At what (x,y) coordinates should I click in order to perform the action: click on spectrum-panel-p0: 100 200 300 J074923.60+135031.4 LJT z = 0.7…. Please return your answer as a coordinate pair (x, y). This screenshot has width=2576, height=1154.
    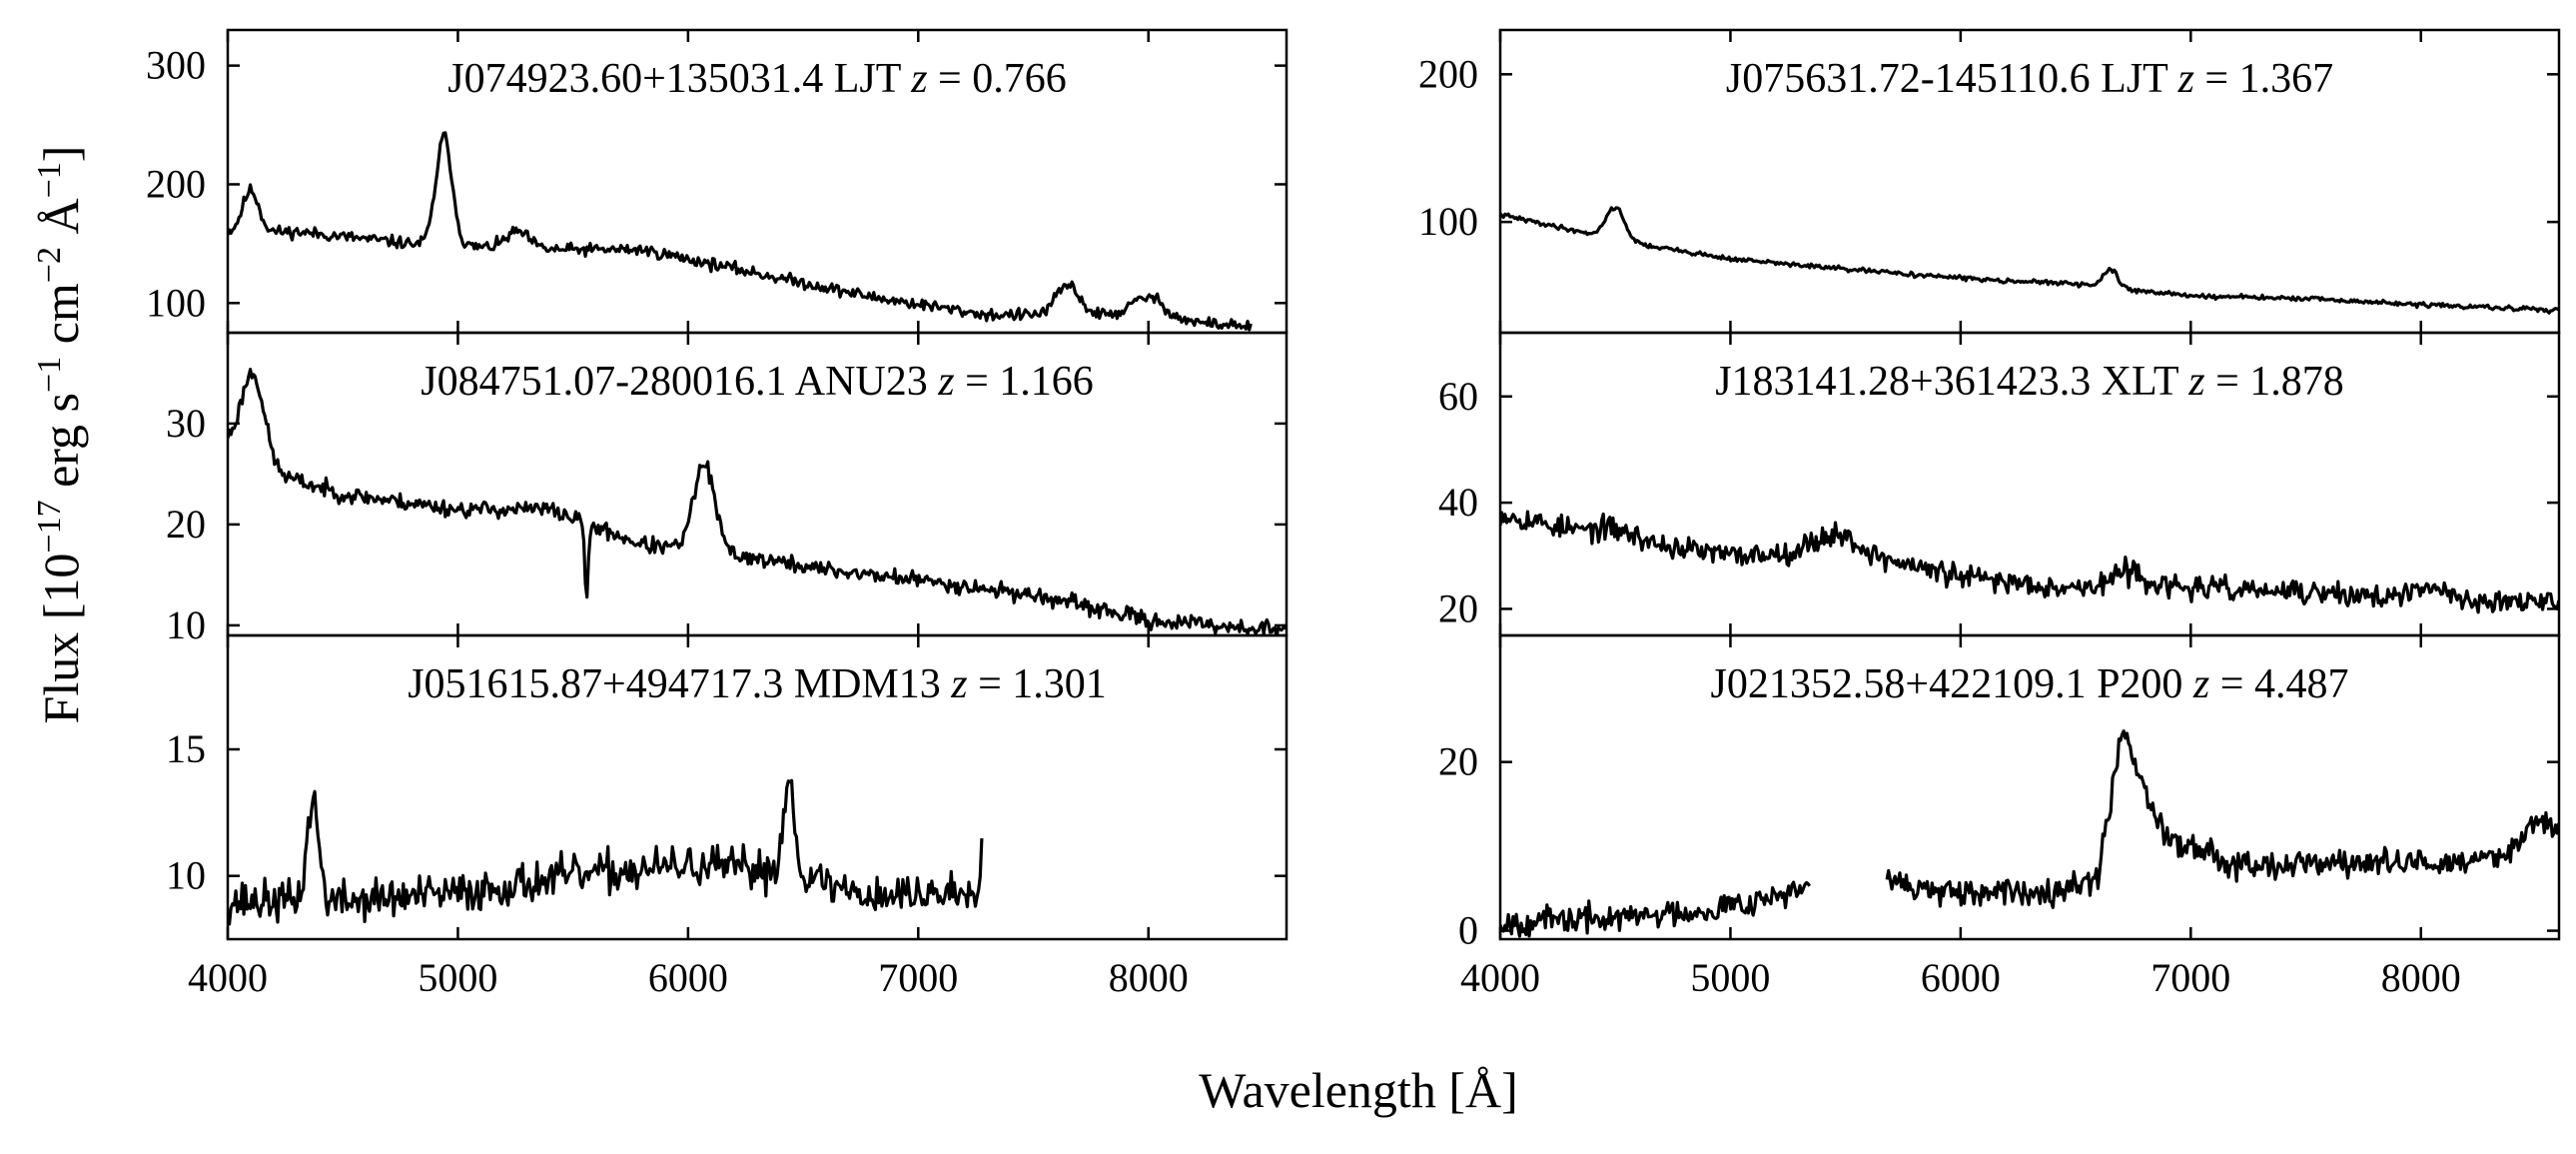
    Looking at the image, I should click on (717, 181).